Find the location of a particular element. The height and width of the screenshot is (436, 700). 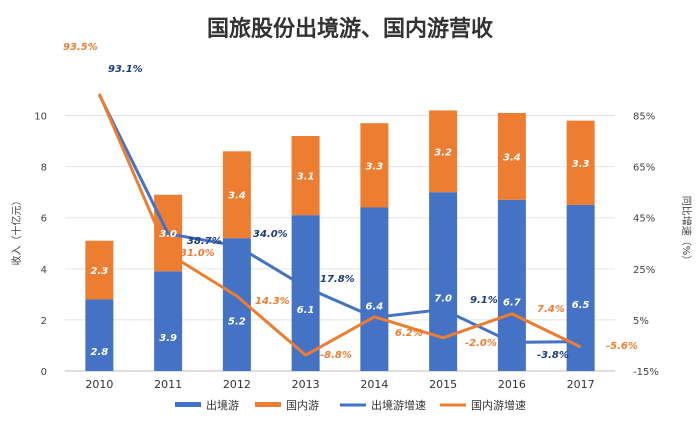

bar-value-label: 3.9 is located at coordinates (168, 338).